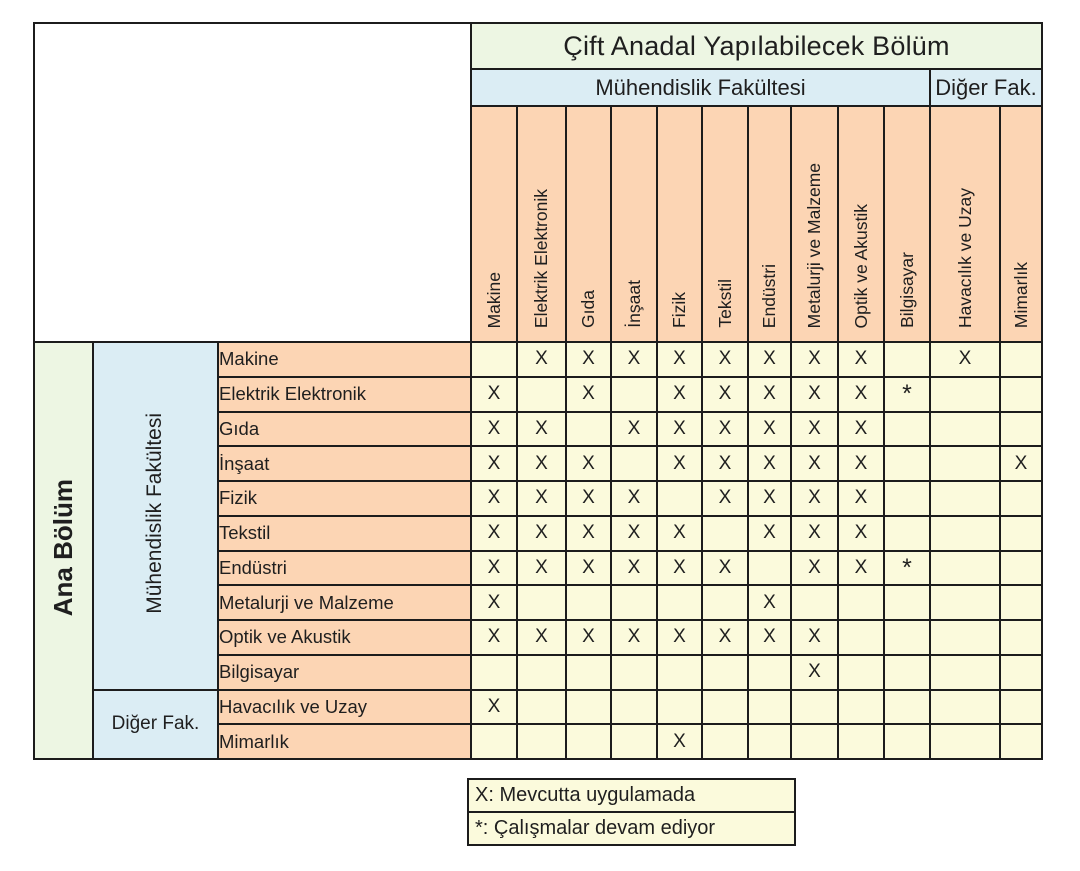  Describe the element at coordinates (769, 295) in the screenshot. I see `column-header-label: Endüstri` at that location.